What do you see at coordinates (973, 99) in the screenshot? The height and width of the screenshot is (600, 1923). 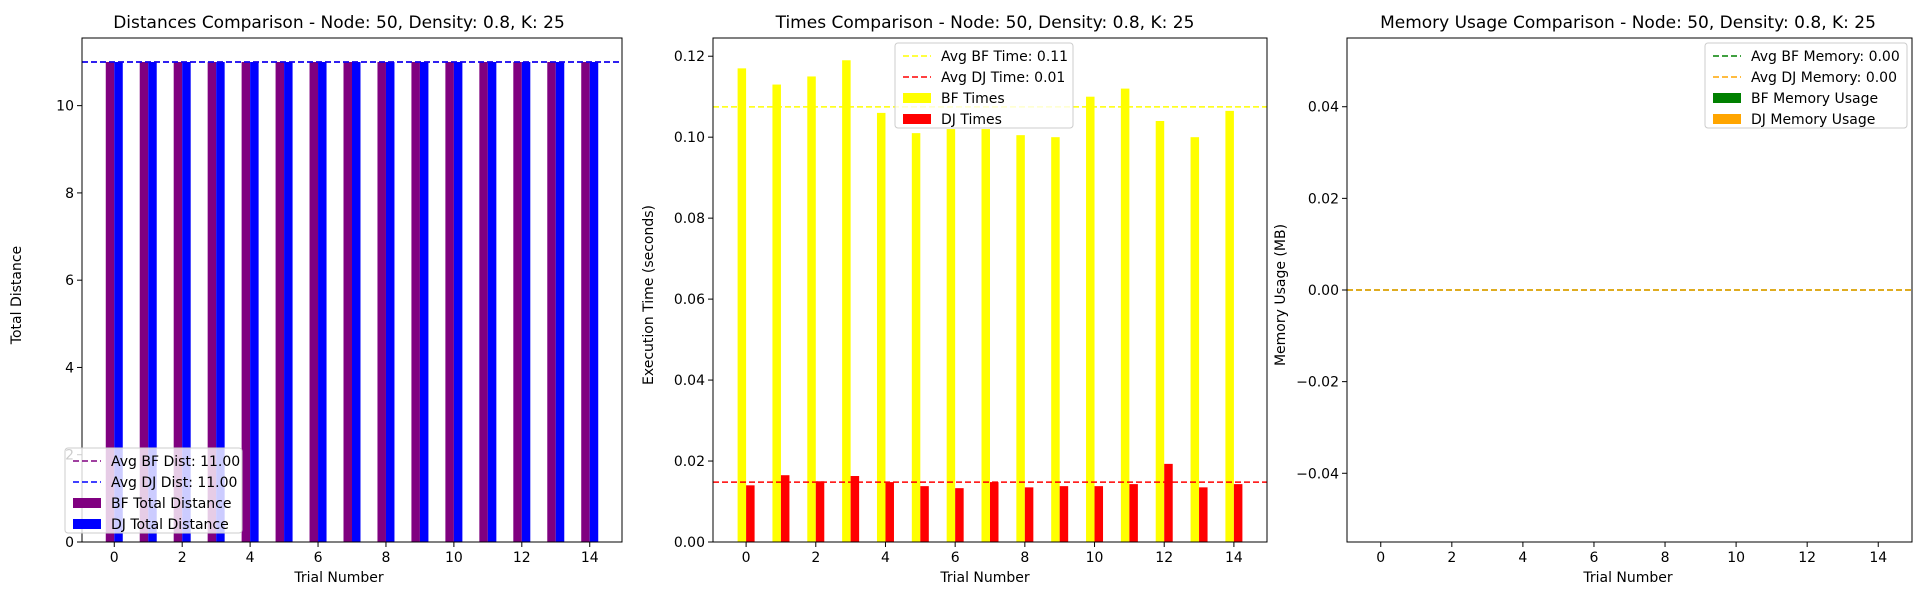 I see `legend-label-bf: BF Times` at bounding box center [973, 99].